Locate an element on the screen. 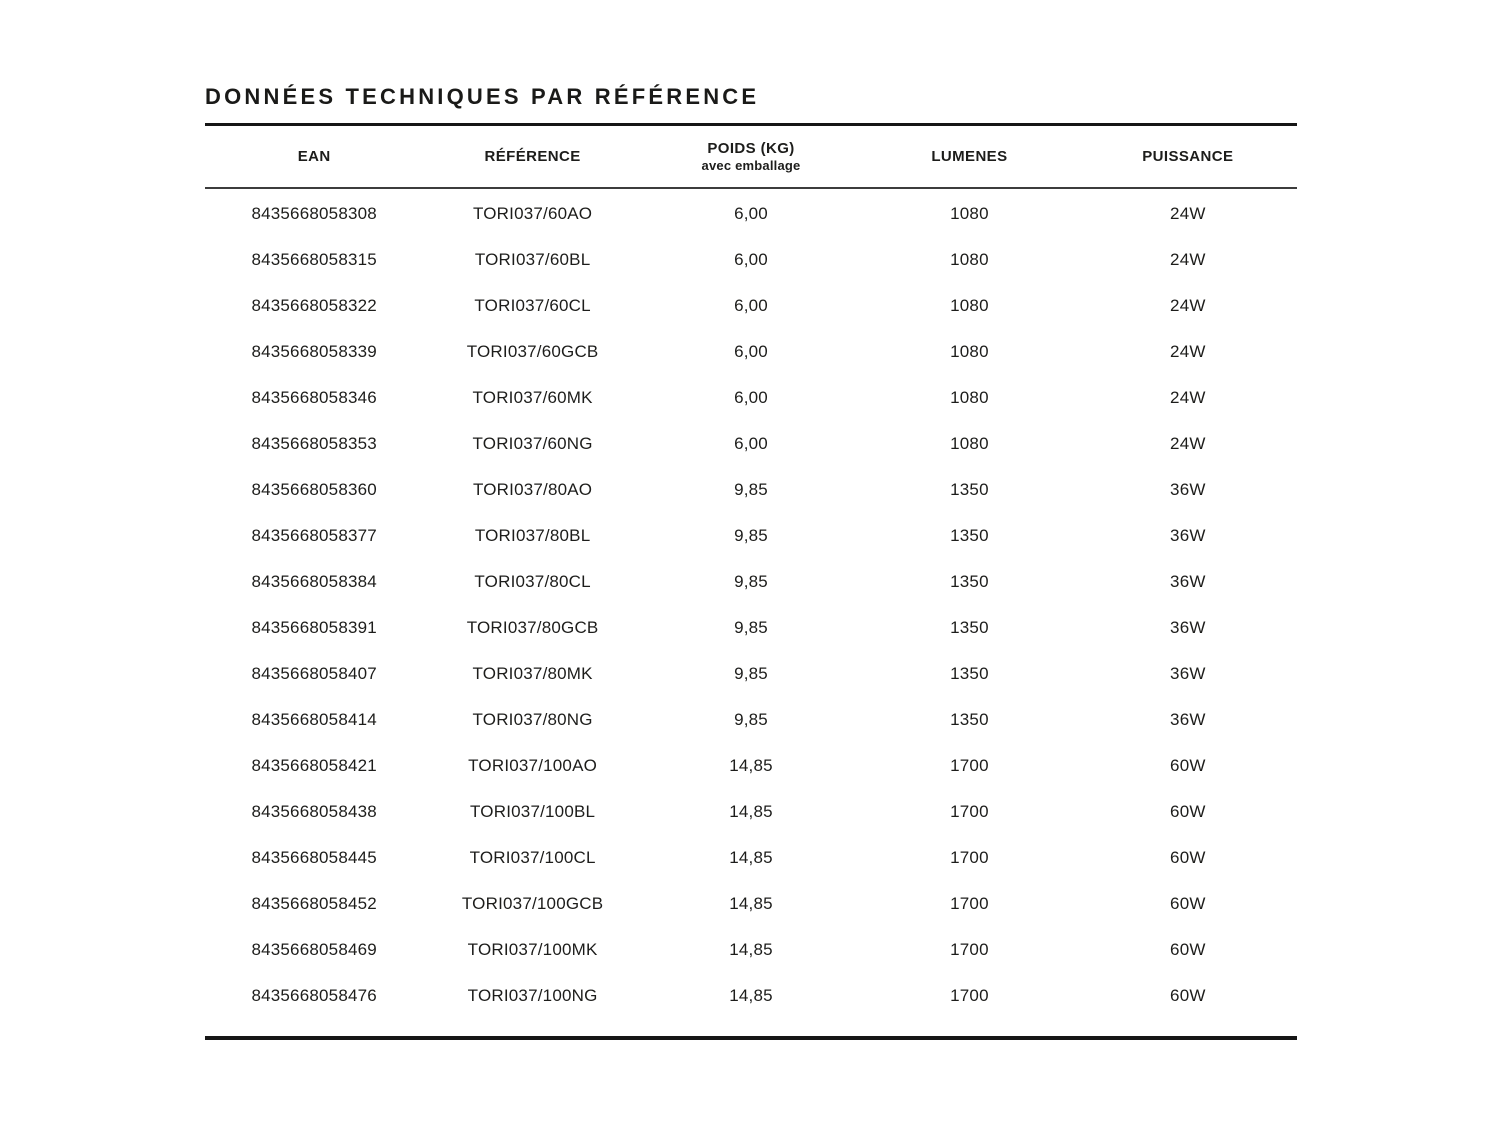 The image size is (1500, 1125). cell-reference: TORI037/80CL is located at coordinates (532, 581).